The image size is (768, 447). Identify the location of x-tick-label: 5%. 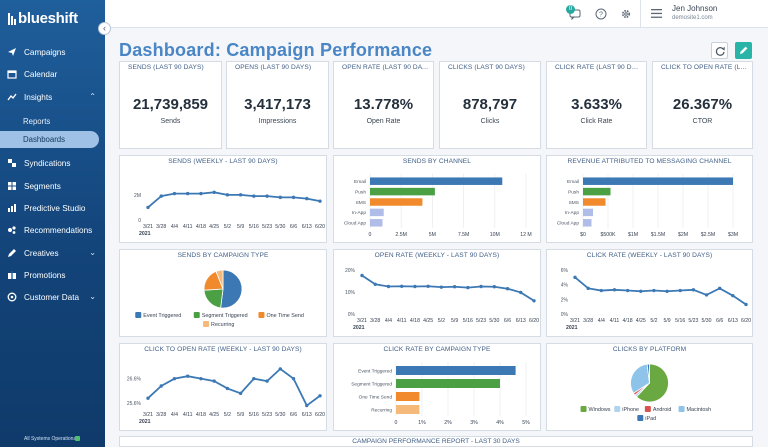
(526, 423).